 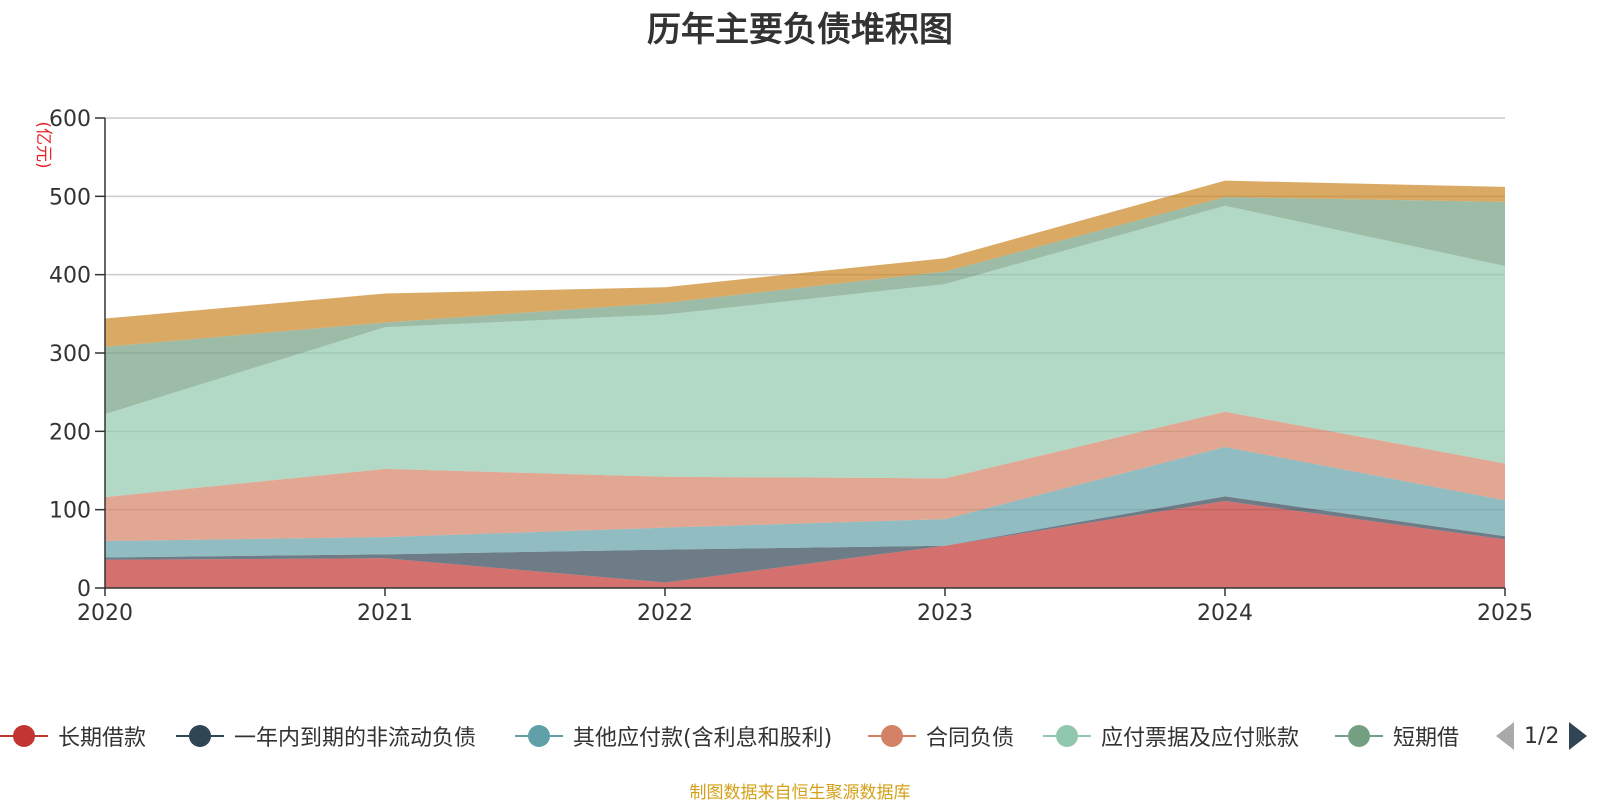 What do you see at coordinates (1578, 736) in the screenshot?
I see `legend-next-page-icon` at bounding box center [1578, 736].